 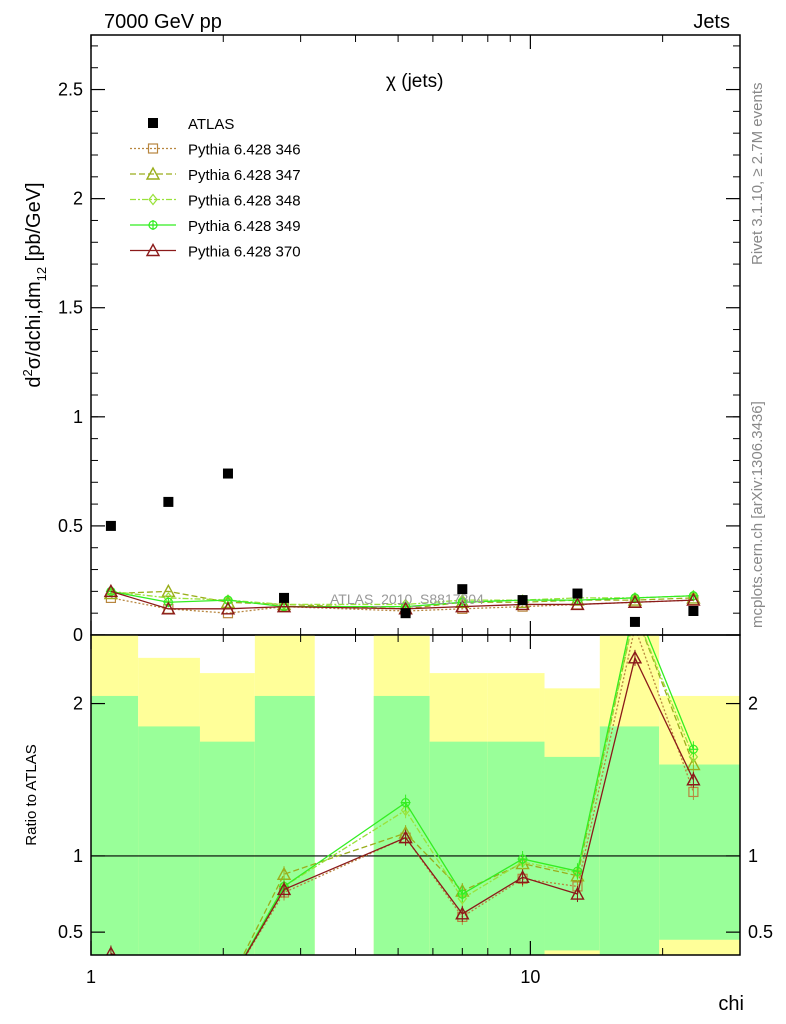 I want to click on legend-label: ATLAS, so click(x=211, y=124).